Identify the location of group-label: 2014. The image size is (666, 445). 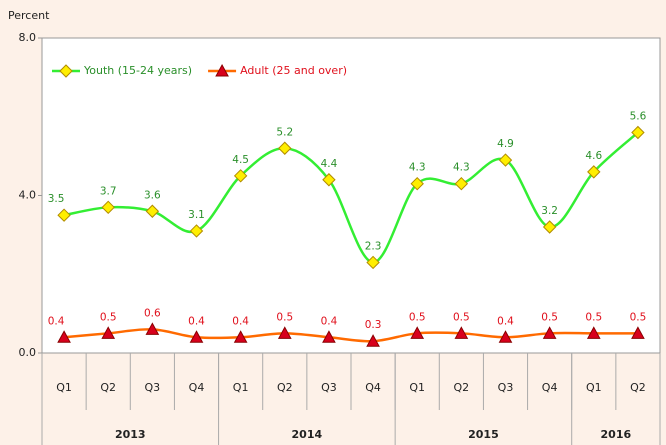
(307, 434).